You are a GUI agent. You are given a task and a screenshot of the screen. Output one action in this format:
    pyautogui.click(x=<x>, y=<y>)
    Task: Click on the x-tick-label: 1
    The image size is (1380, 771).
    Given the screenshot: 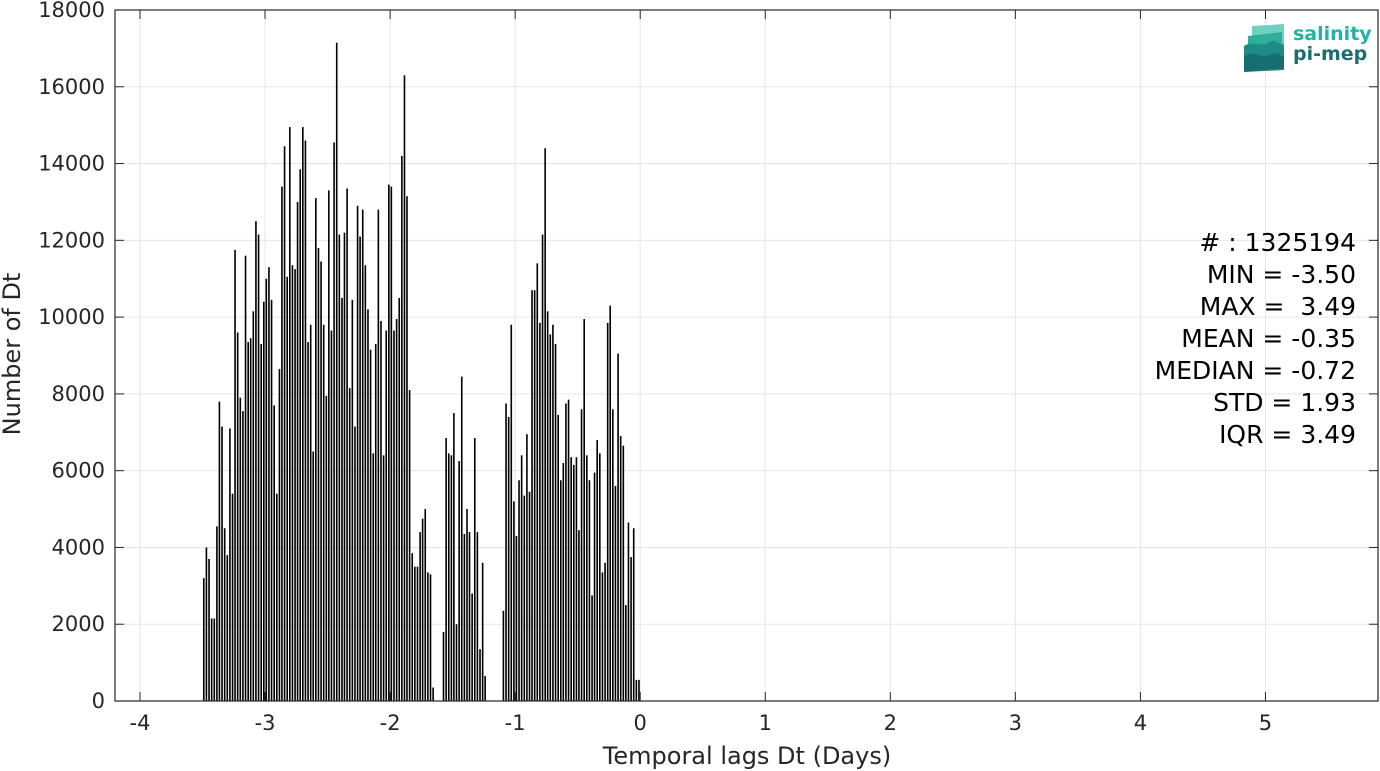 What is the action you would take?
    pyautogui.click(x=765, y=723)
    